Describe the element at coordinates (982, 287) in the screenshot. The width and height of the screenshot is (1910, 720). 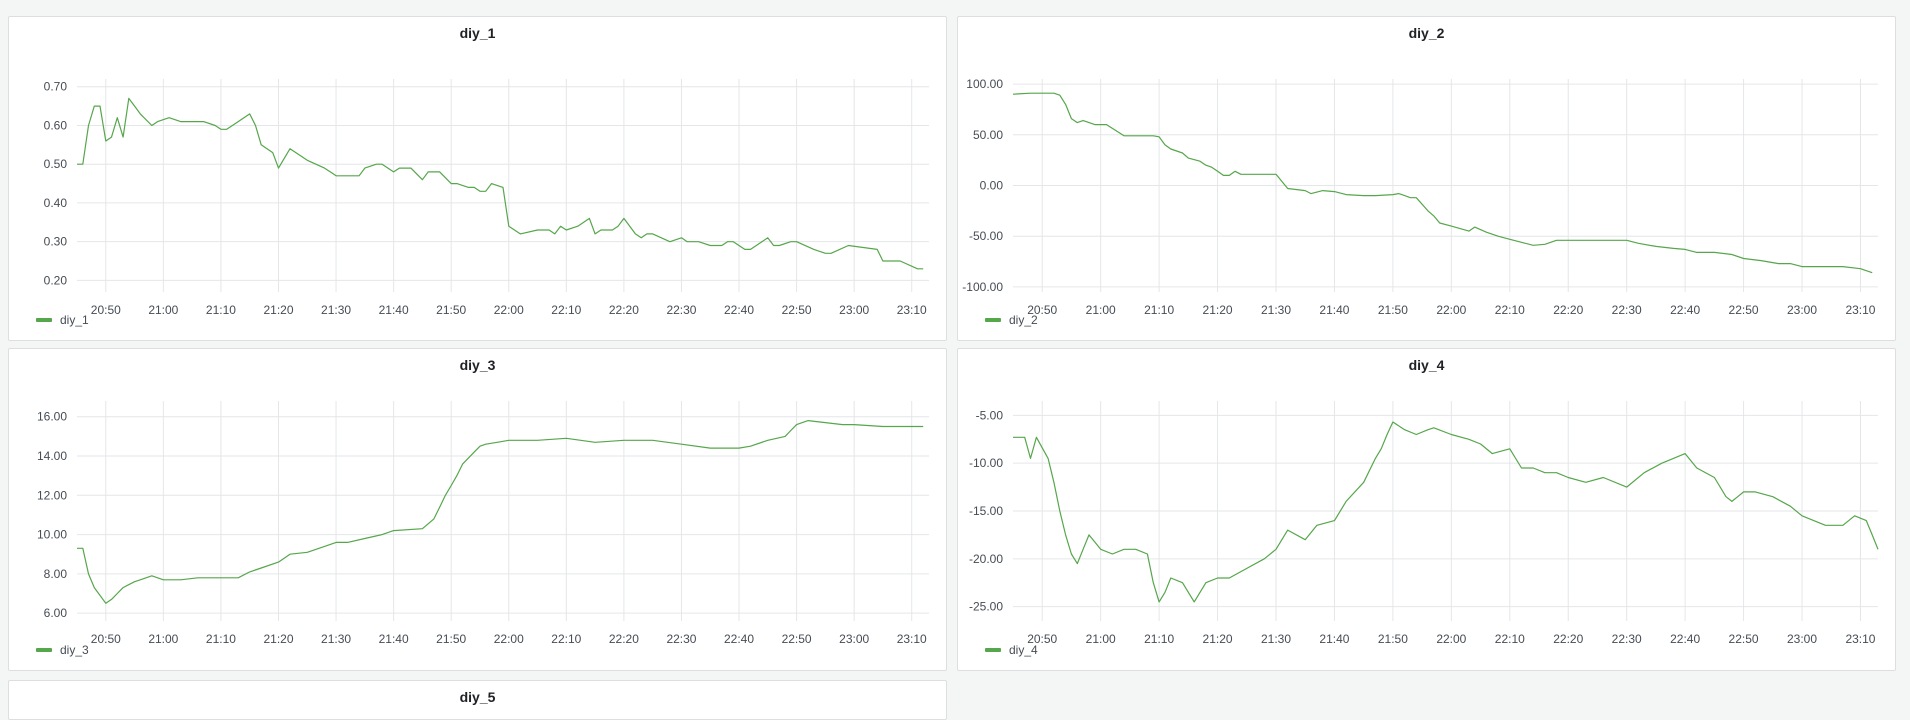
I see `y-tick-label: -100.00` at that location.